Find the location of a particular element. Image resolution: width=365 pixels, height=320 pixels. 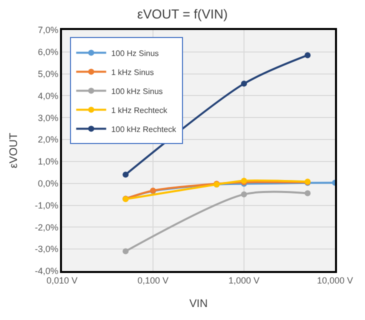

x-tick-label: 0,010 V is located at coordinates (62, 281).